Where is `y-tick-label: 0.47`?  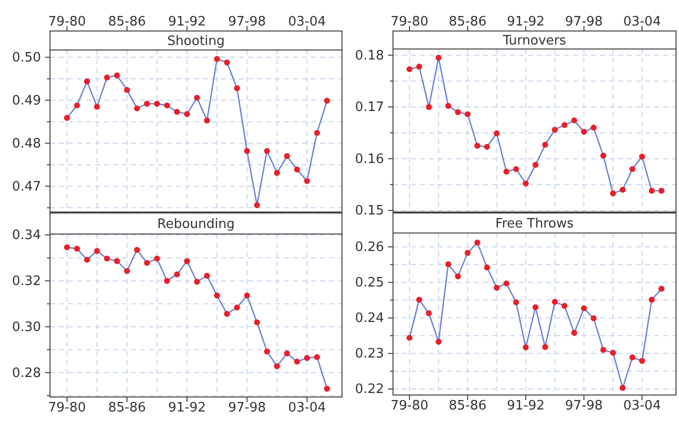 y-tick-label: 0.47 is located at coordinates (26, 186).